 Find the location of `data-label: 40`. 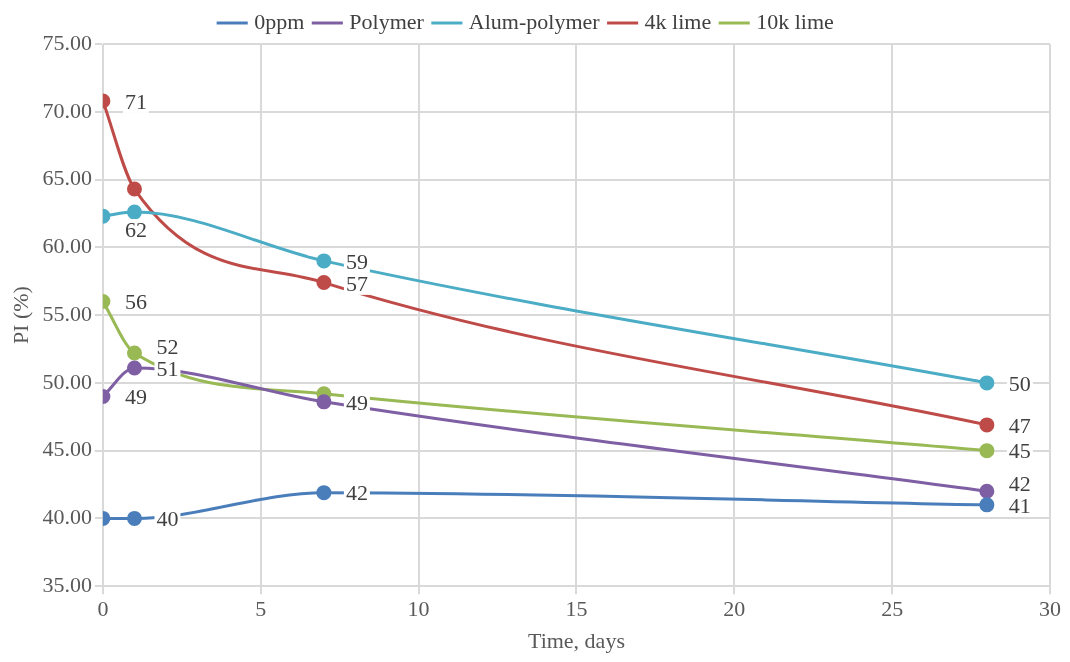

data-label: 40 is located at coordinates (167, 519).